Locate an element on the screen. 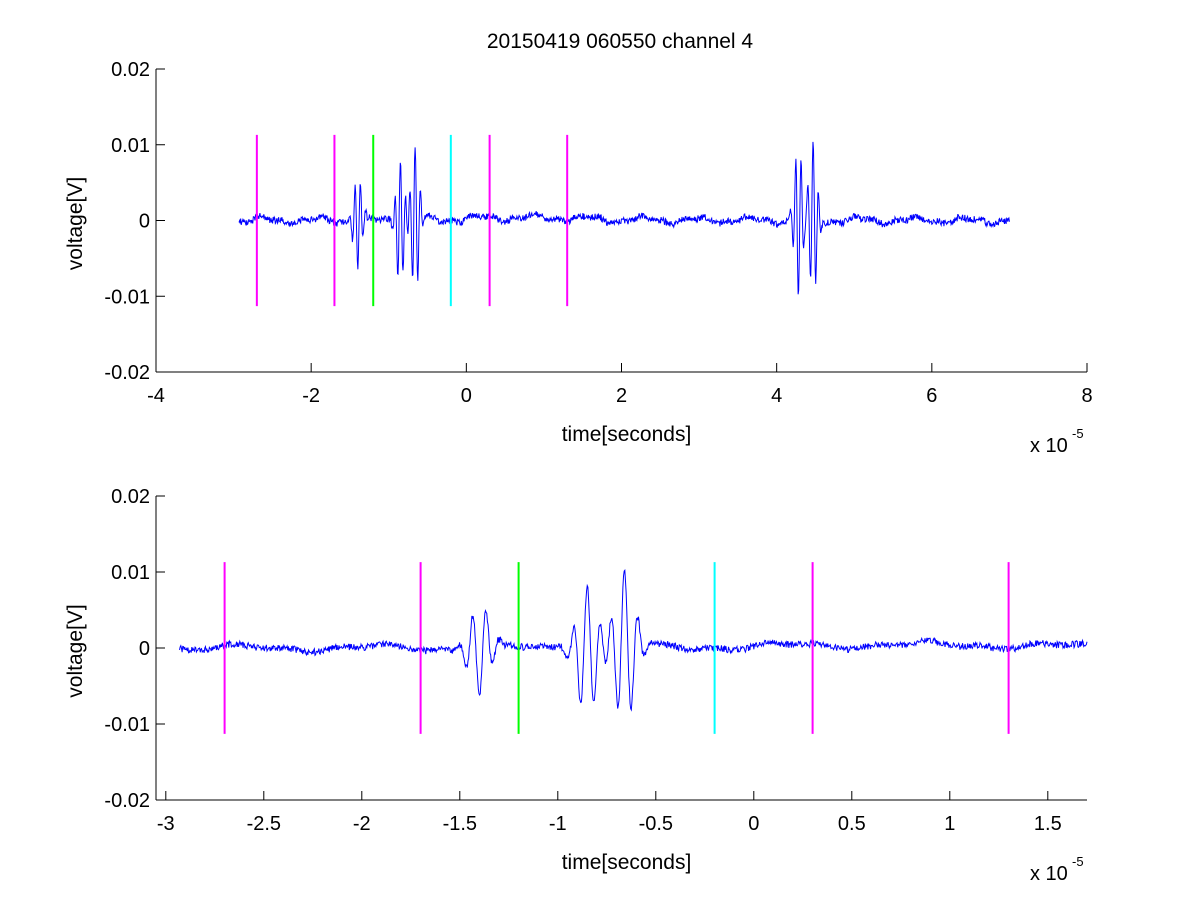 This screenshot has height=901, width=1200. x-tick-label: -2.5 is located at coordinates (264, 824).